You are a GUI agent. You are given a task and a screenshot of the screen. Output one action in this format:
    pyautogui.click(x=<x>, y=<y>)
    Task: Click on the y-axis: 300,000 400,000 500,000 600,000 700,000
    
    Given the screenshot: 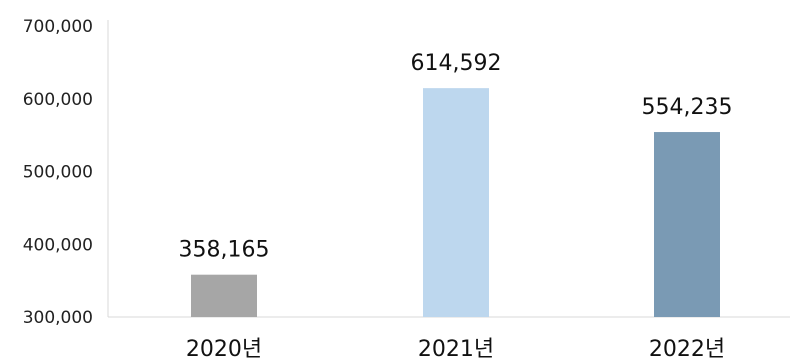 What is the action you would take?
    pyautogui.click(x=66, y=172)
    